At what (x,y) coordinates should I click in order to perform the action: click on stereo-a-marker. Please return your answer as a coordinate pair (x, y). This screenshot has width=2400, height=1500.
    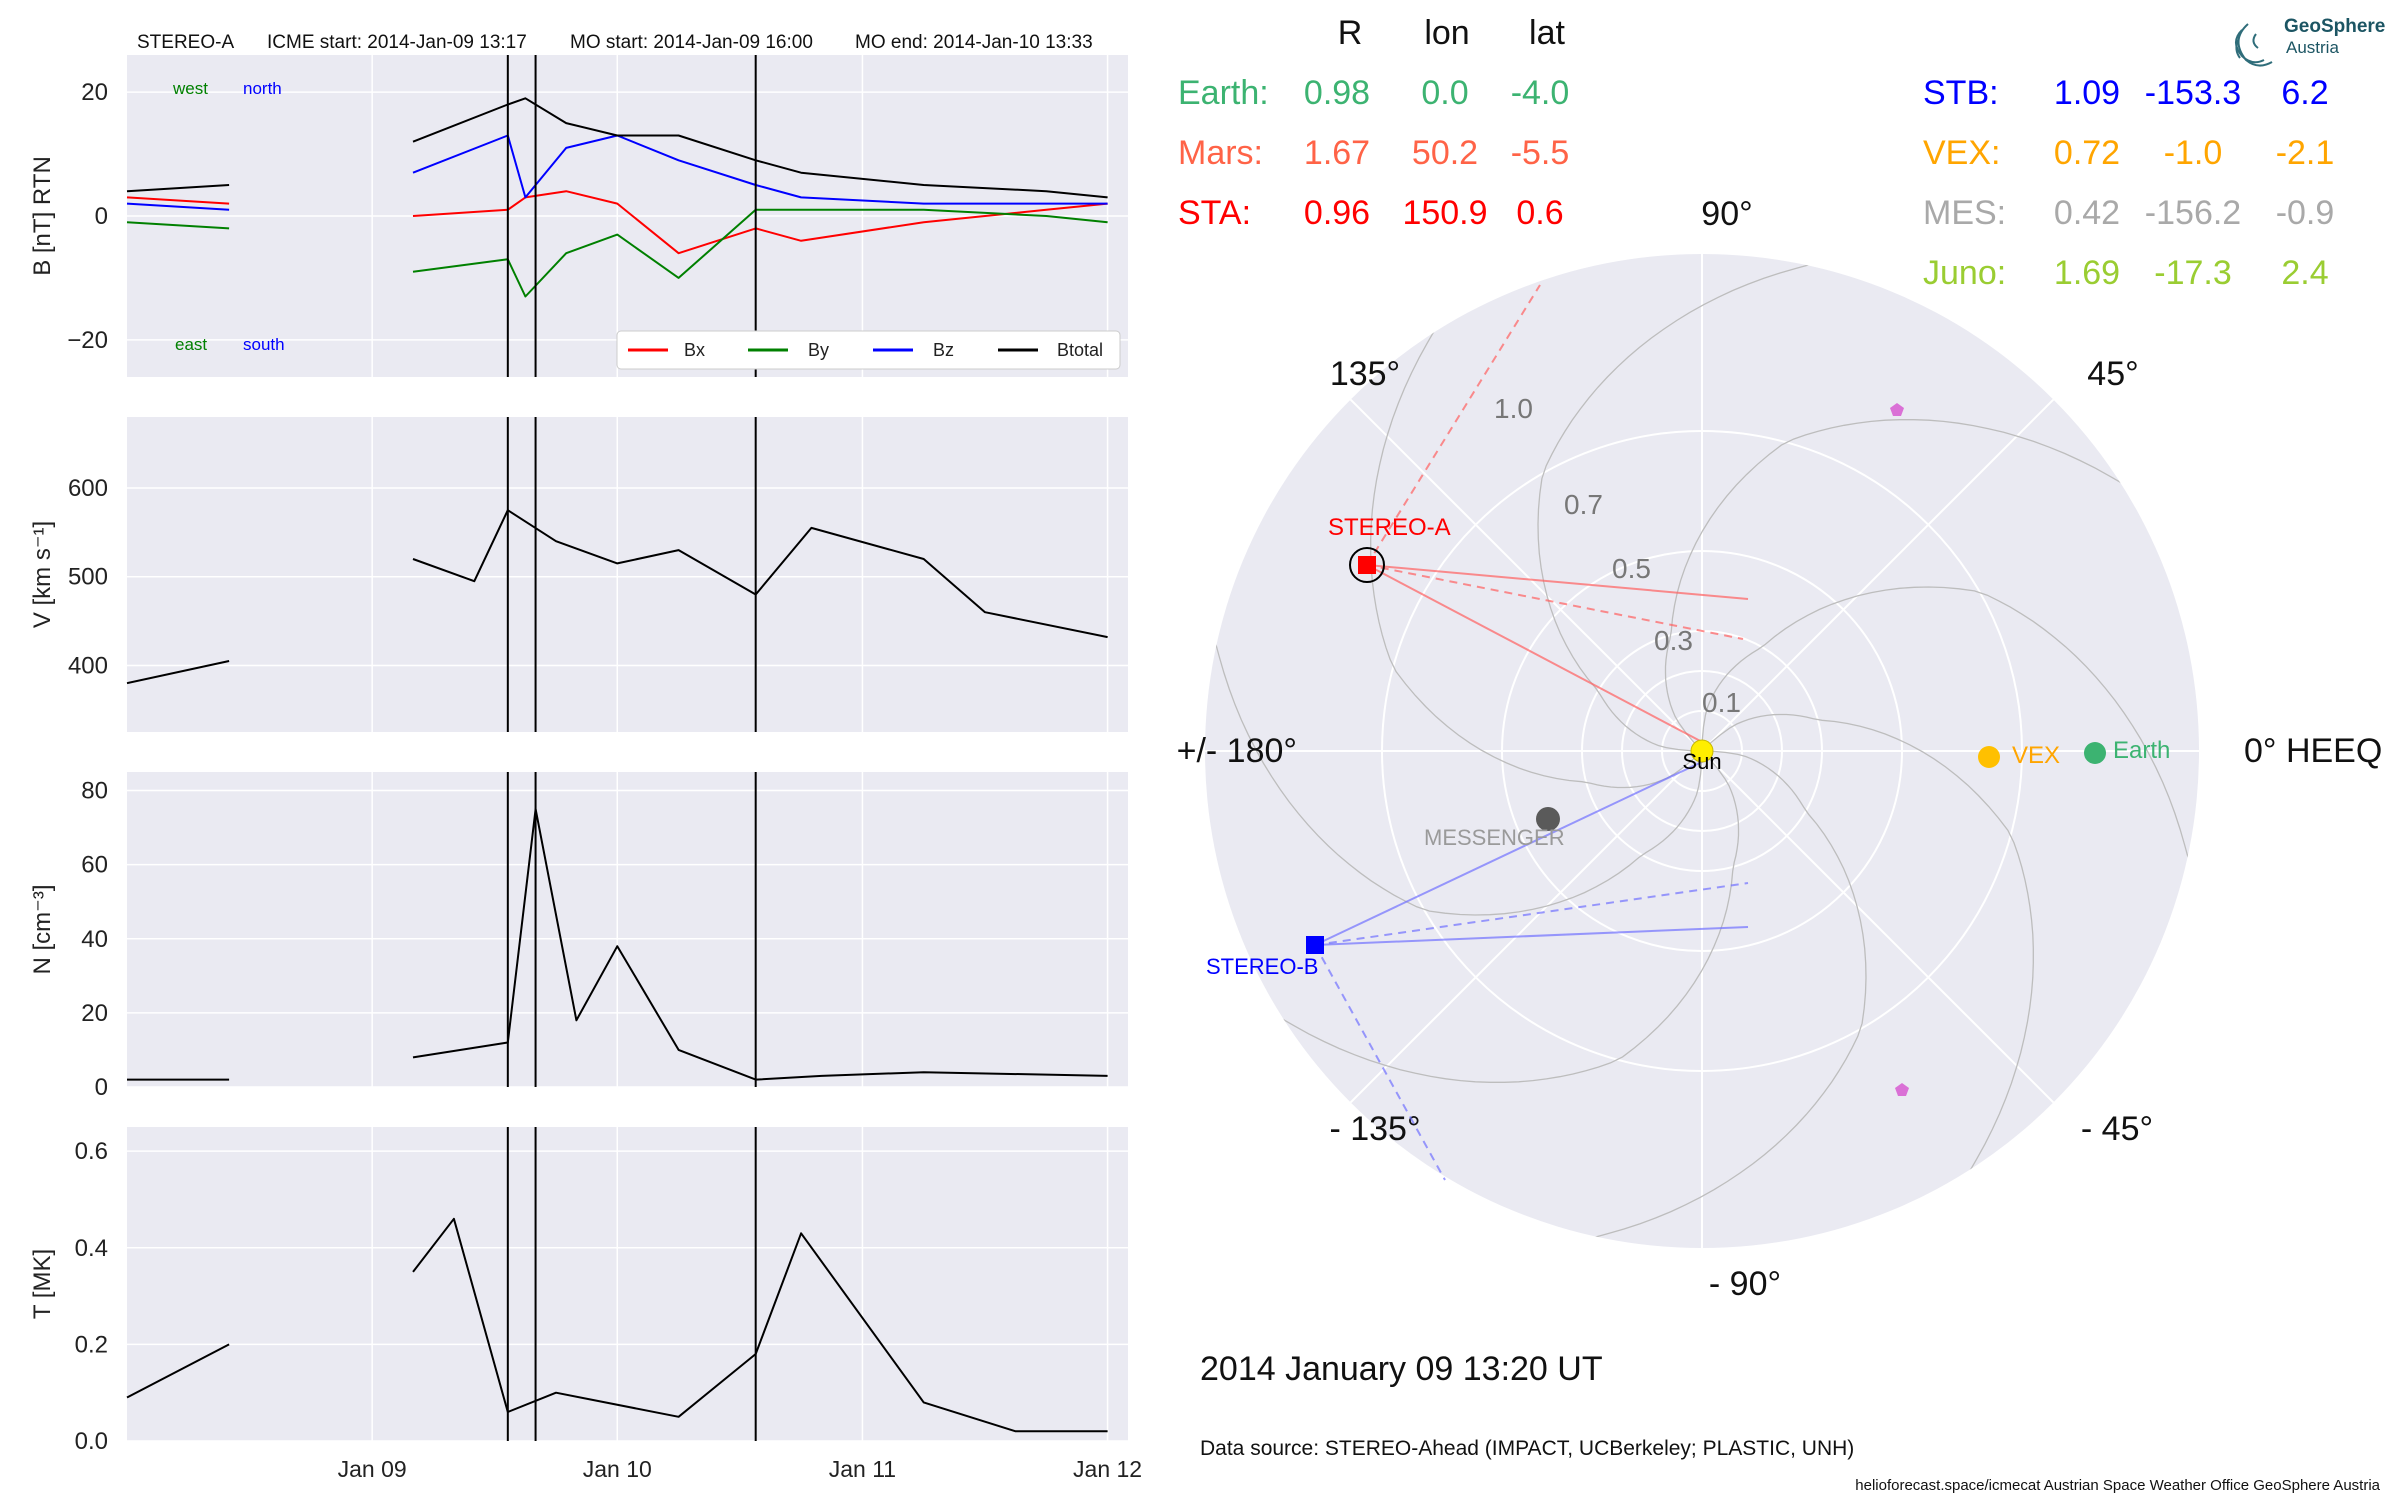
    Looking at the image, I should click on (1367, 565).